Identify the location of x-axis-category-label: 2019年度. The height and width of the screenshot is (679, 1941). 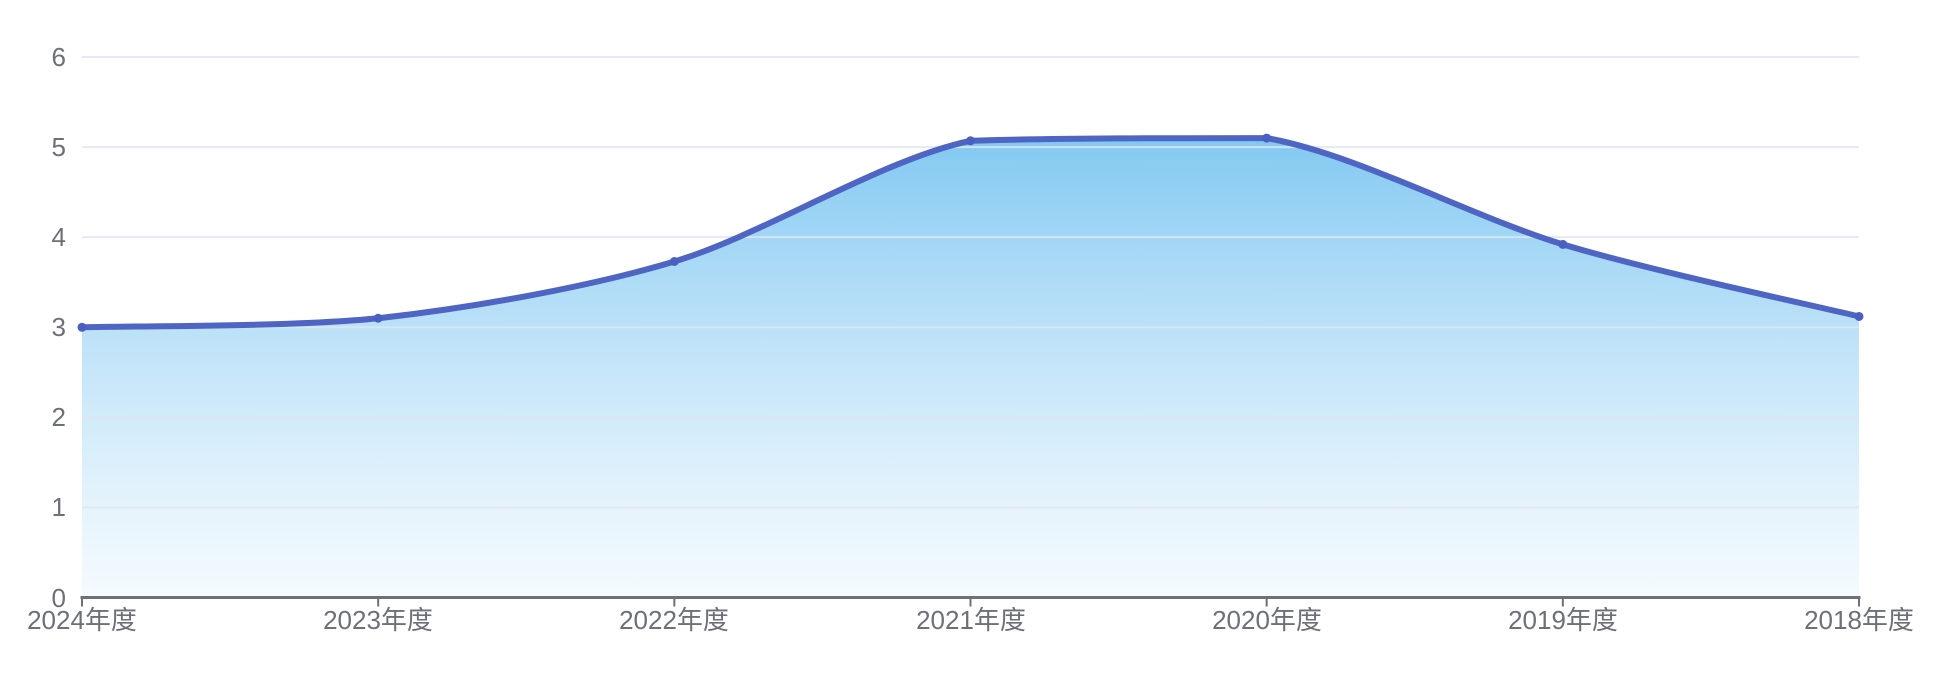
(1563, 620).